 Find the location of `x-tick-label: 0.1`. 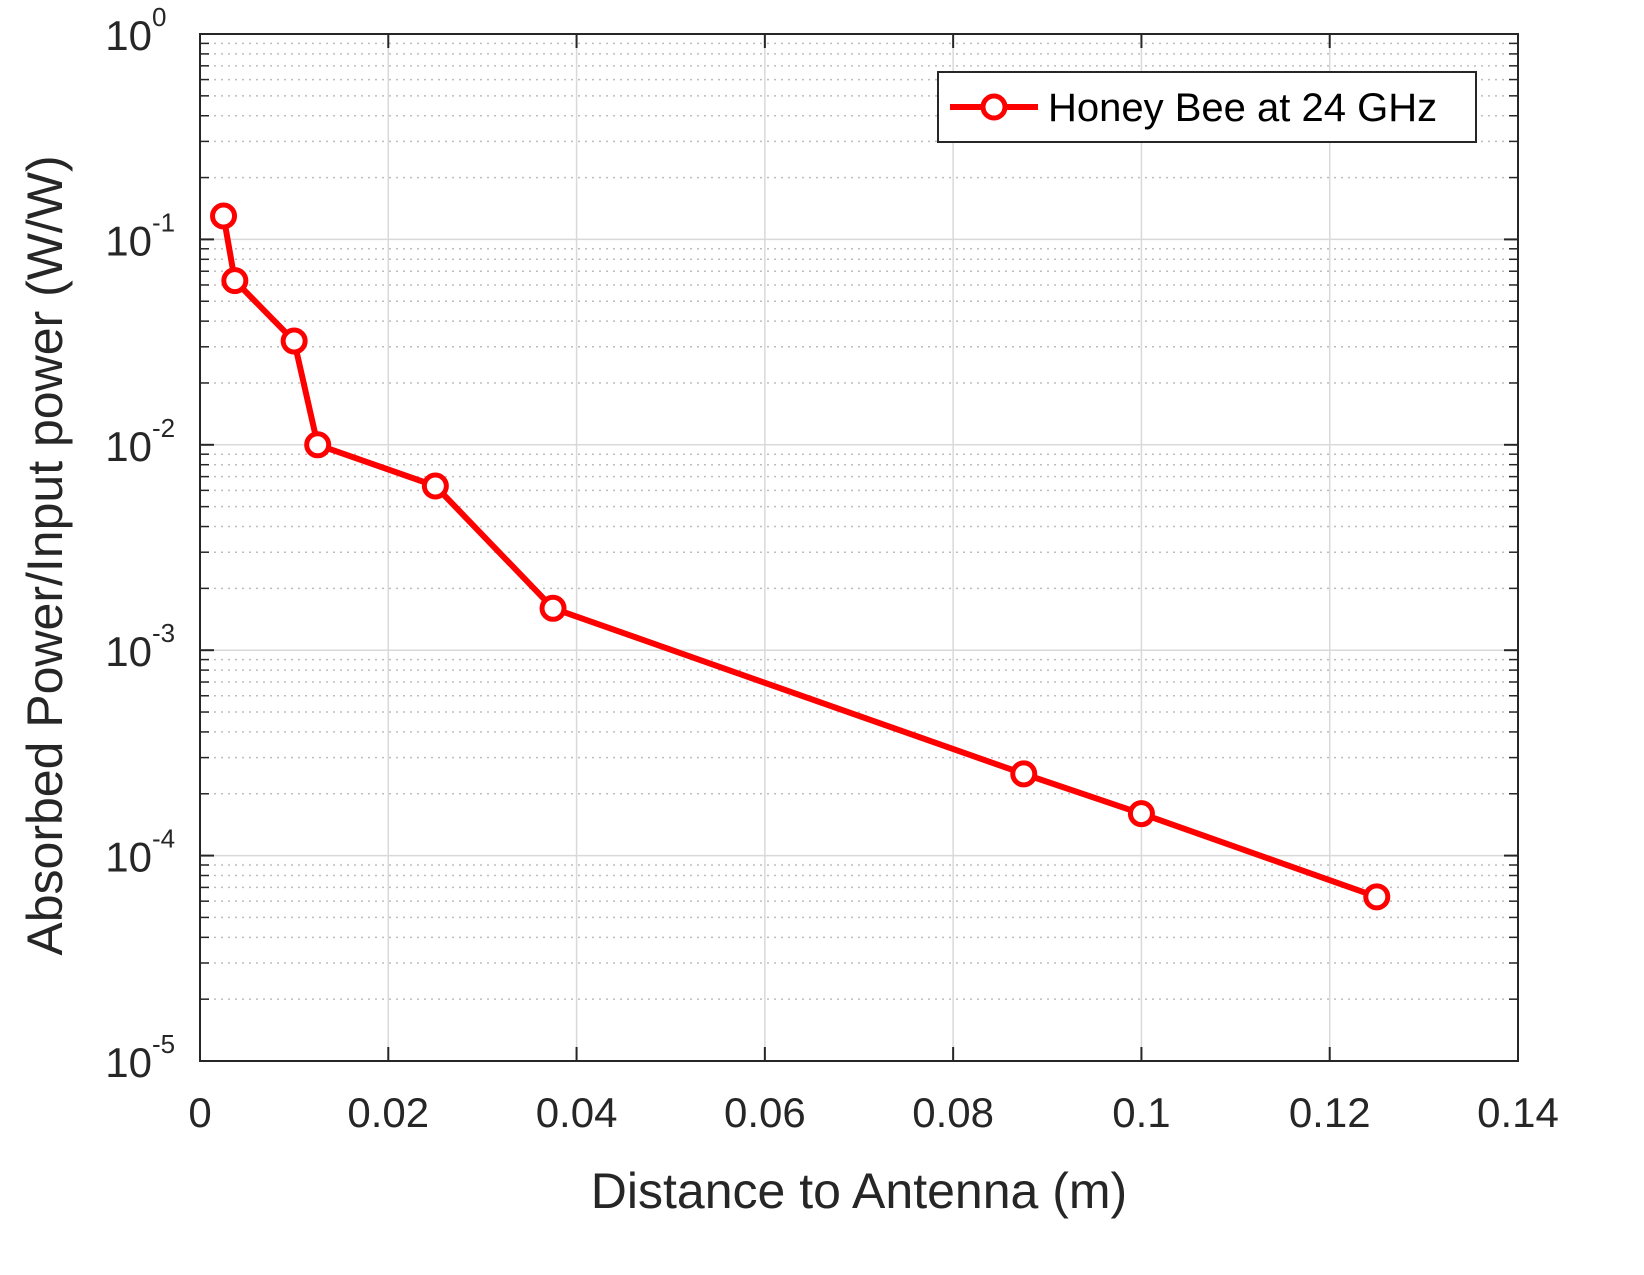

x-tick-label: 0.1 is located at coordinates (1141, 1112).